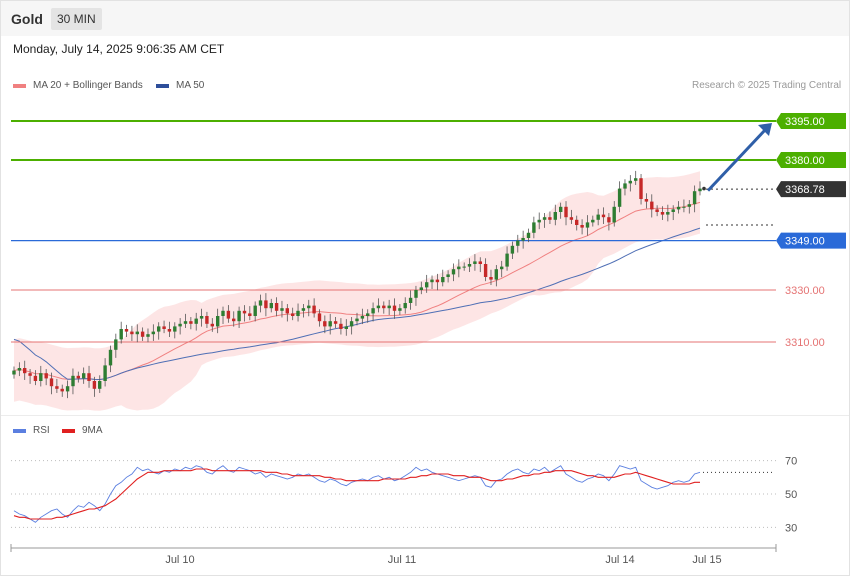 Image resolution: width=850 pixels, height=576 pixels. I want to click on legend-rsi-ma: 9MA, so click(82, 430).